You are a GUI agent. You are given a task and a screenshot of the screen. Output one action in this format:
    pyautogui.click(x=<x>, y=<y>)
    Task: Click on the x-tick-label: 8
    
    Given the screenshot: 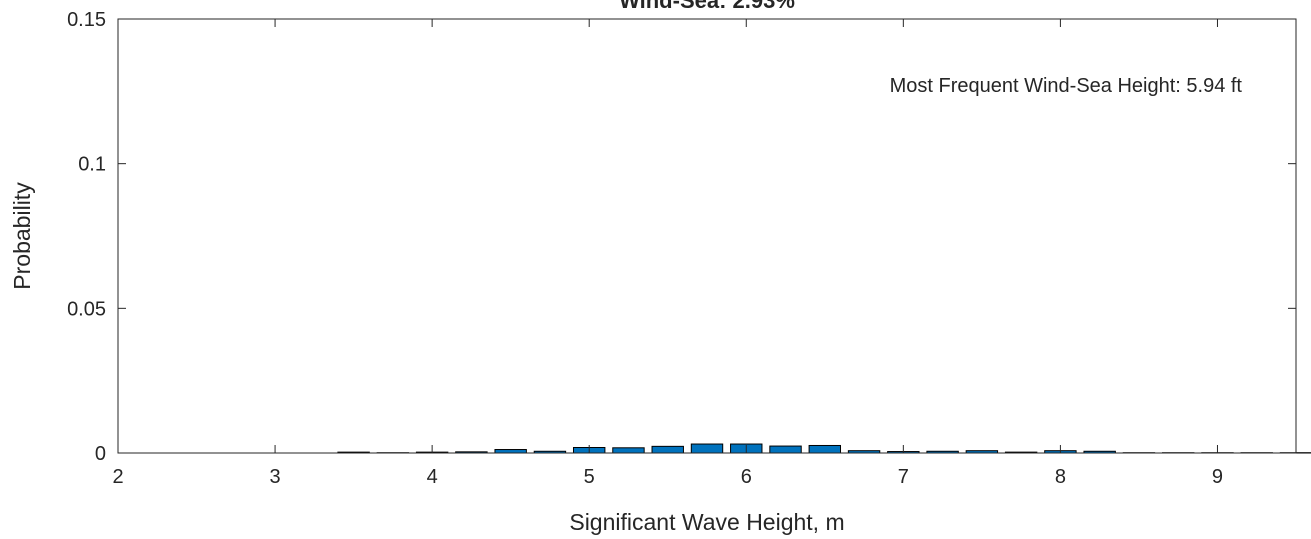 What is the action you would take?
    pyautogui.click(x=1060, y=477)
    